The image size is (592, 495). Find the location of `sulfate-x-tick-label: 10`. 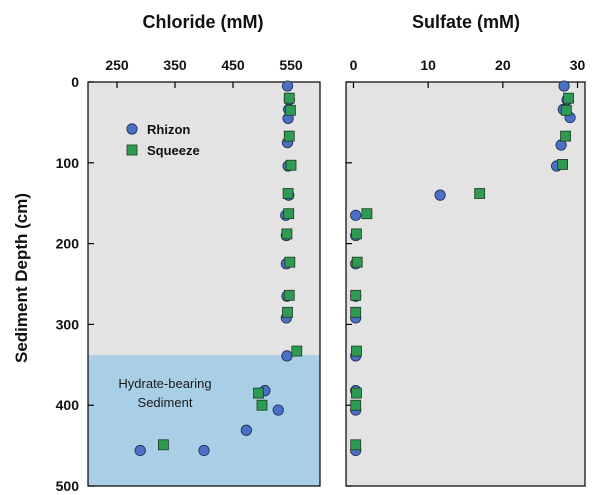

sulfate-x-tick-label: 10 is located at coordinates (428, 65).